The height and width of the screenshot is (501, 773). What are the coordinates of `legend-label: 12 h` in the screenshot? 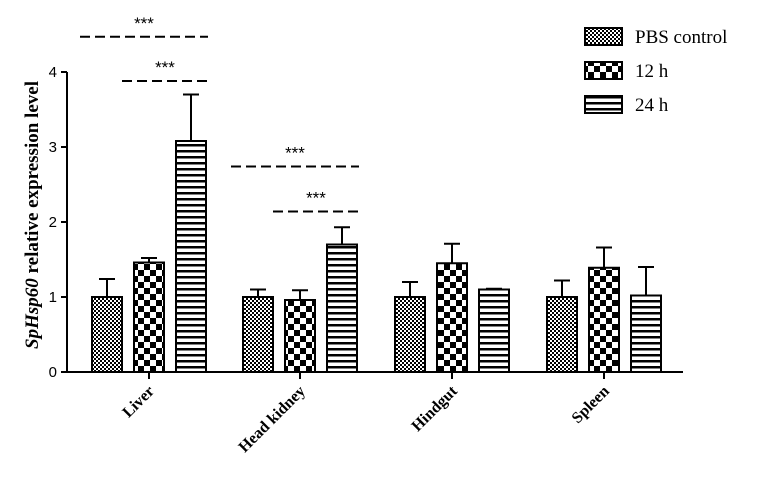 It's located at (652, 71).